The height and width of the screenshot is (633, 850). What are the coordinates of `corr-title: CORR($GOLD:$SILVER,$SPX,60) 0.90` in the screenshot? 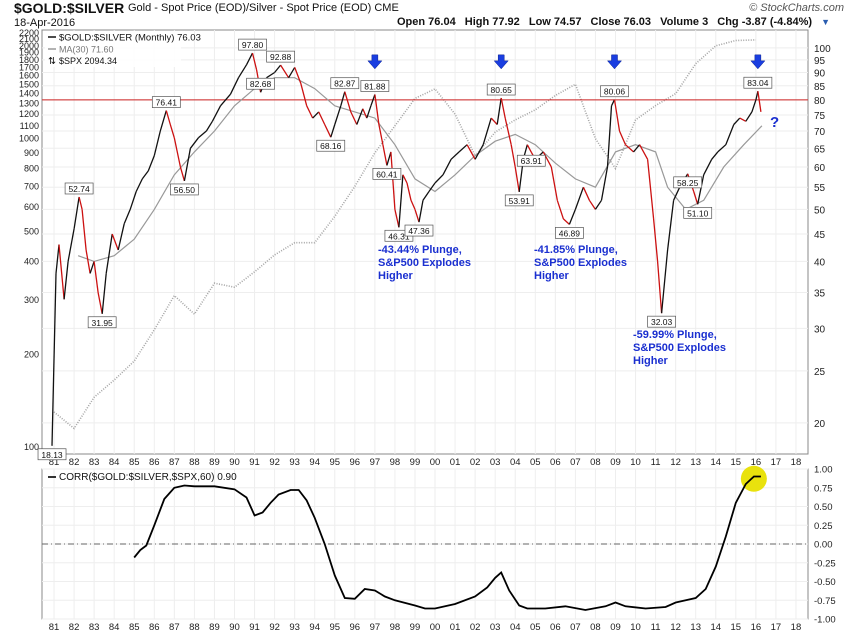 It's located at (148, 477).